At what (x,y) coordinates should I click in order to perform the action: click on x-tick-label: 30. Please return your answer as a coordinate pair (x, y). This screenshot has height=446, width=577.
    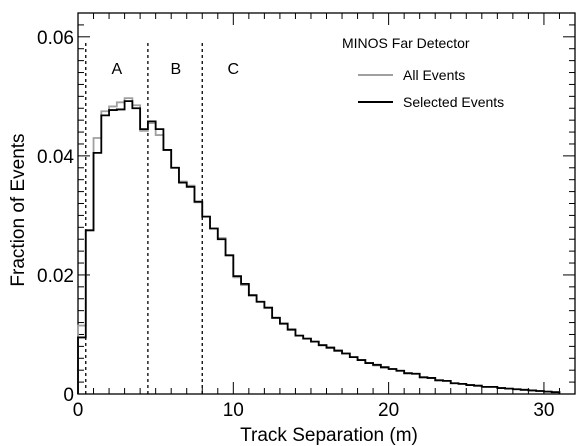
    Looking at the image, I should click on (543, 410).